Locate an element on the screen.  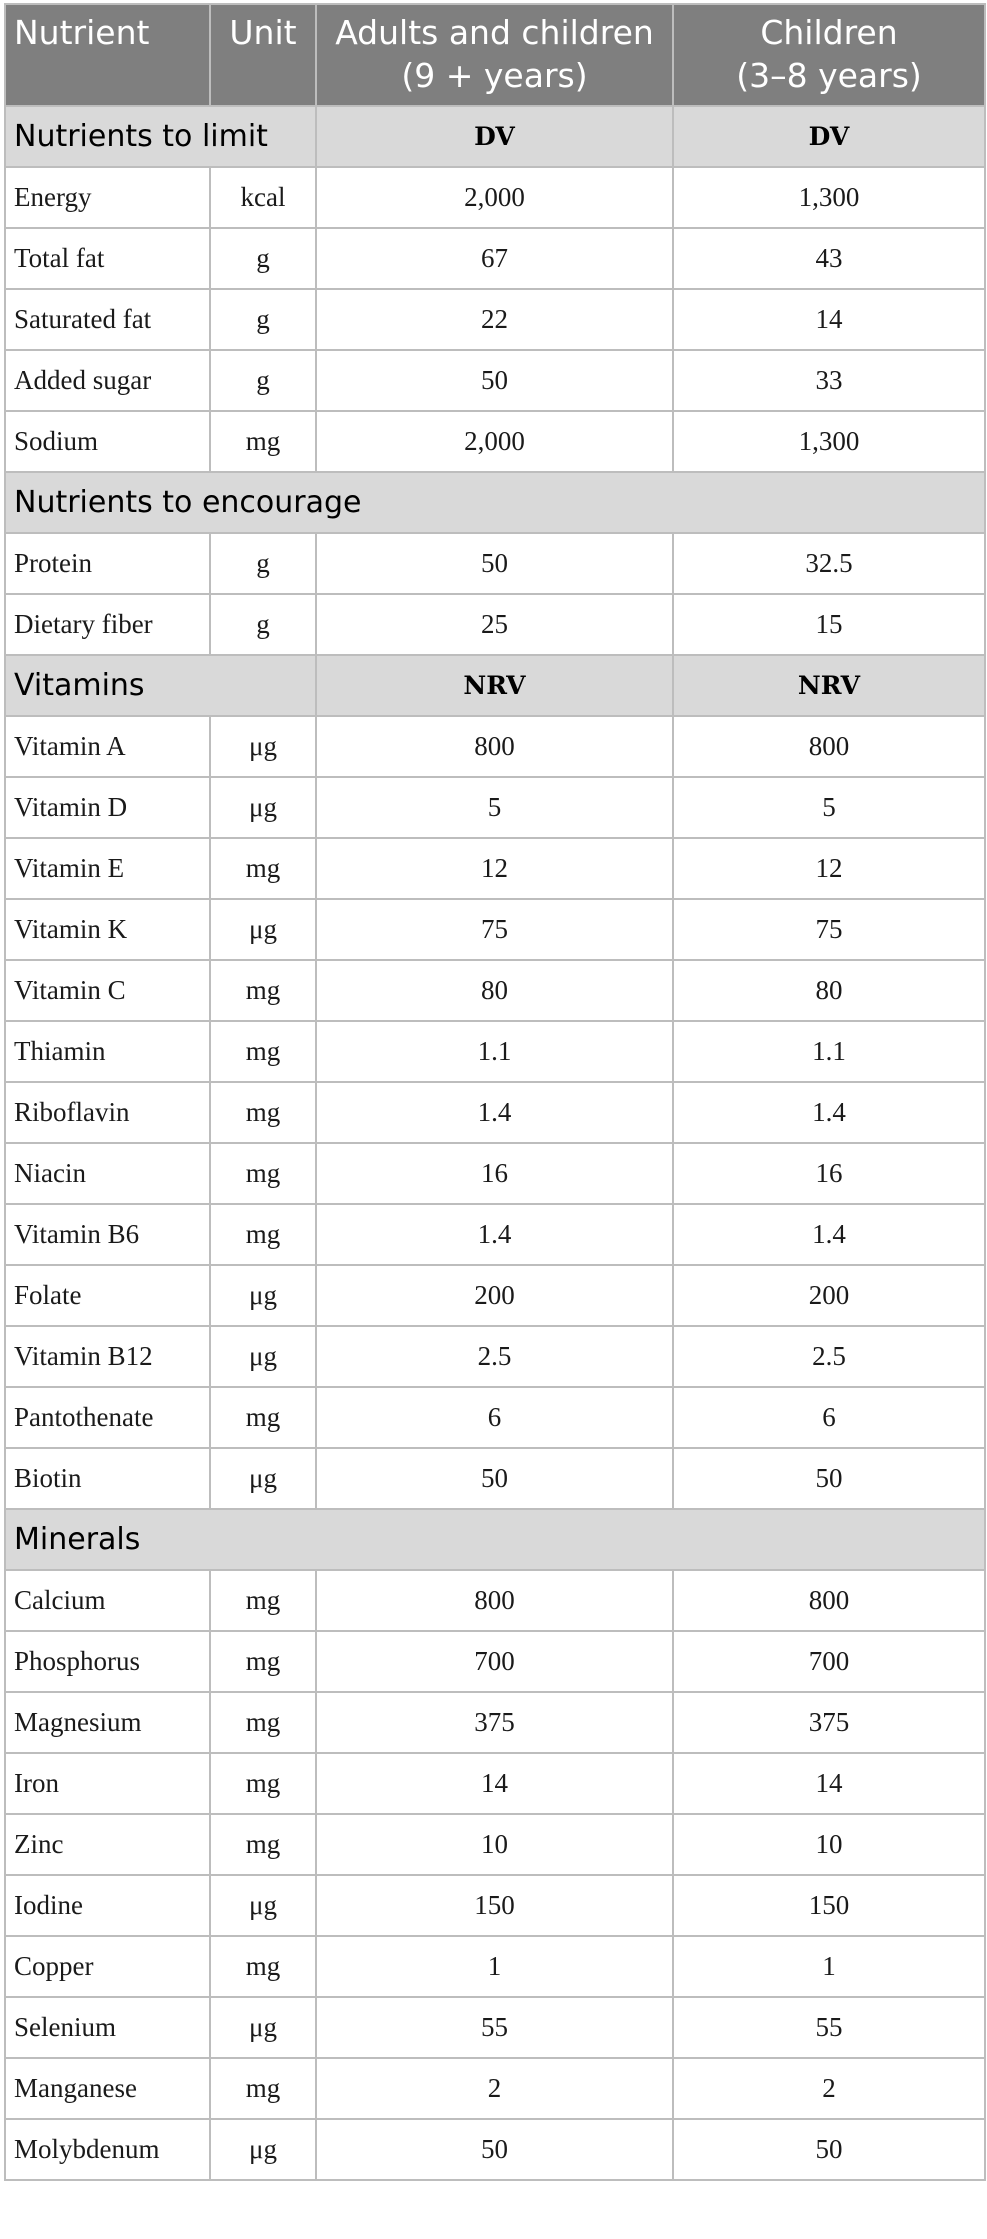
children-value-cell: 80 is located at coordinates (829, 990).